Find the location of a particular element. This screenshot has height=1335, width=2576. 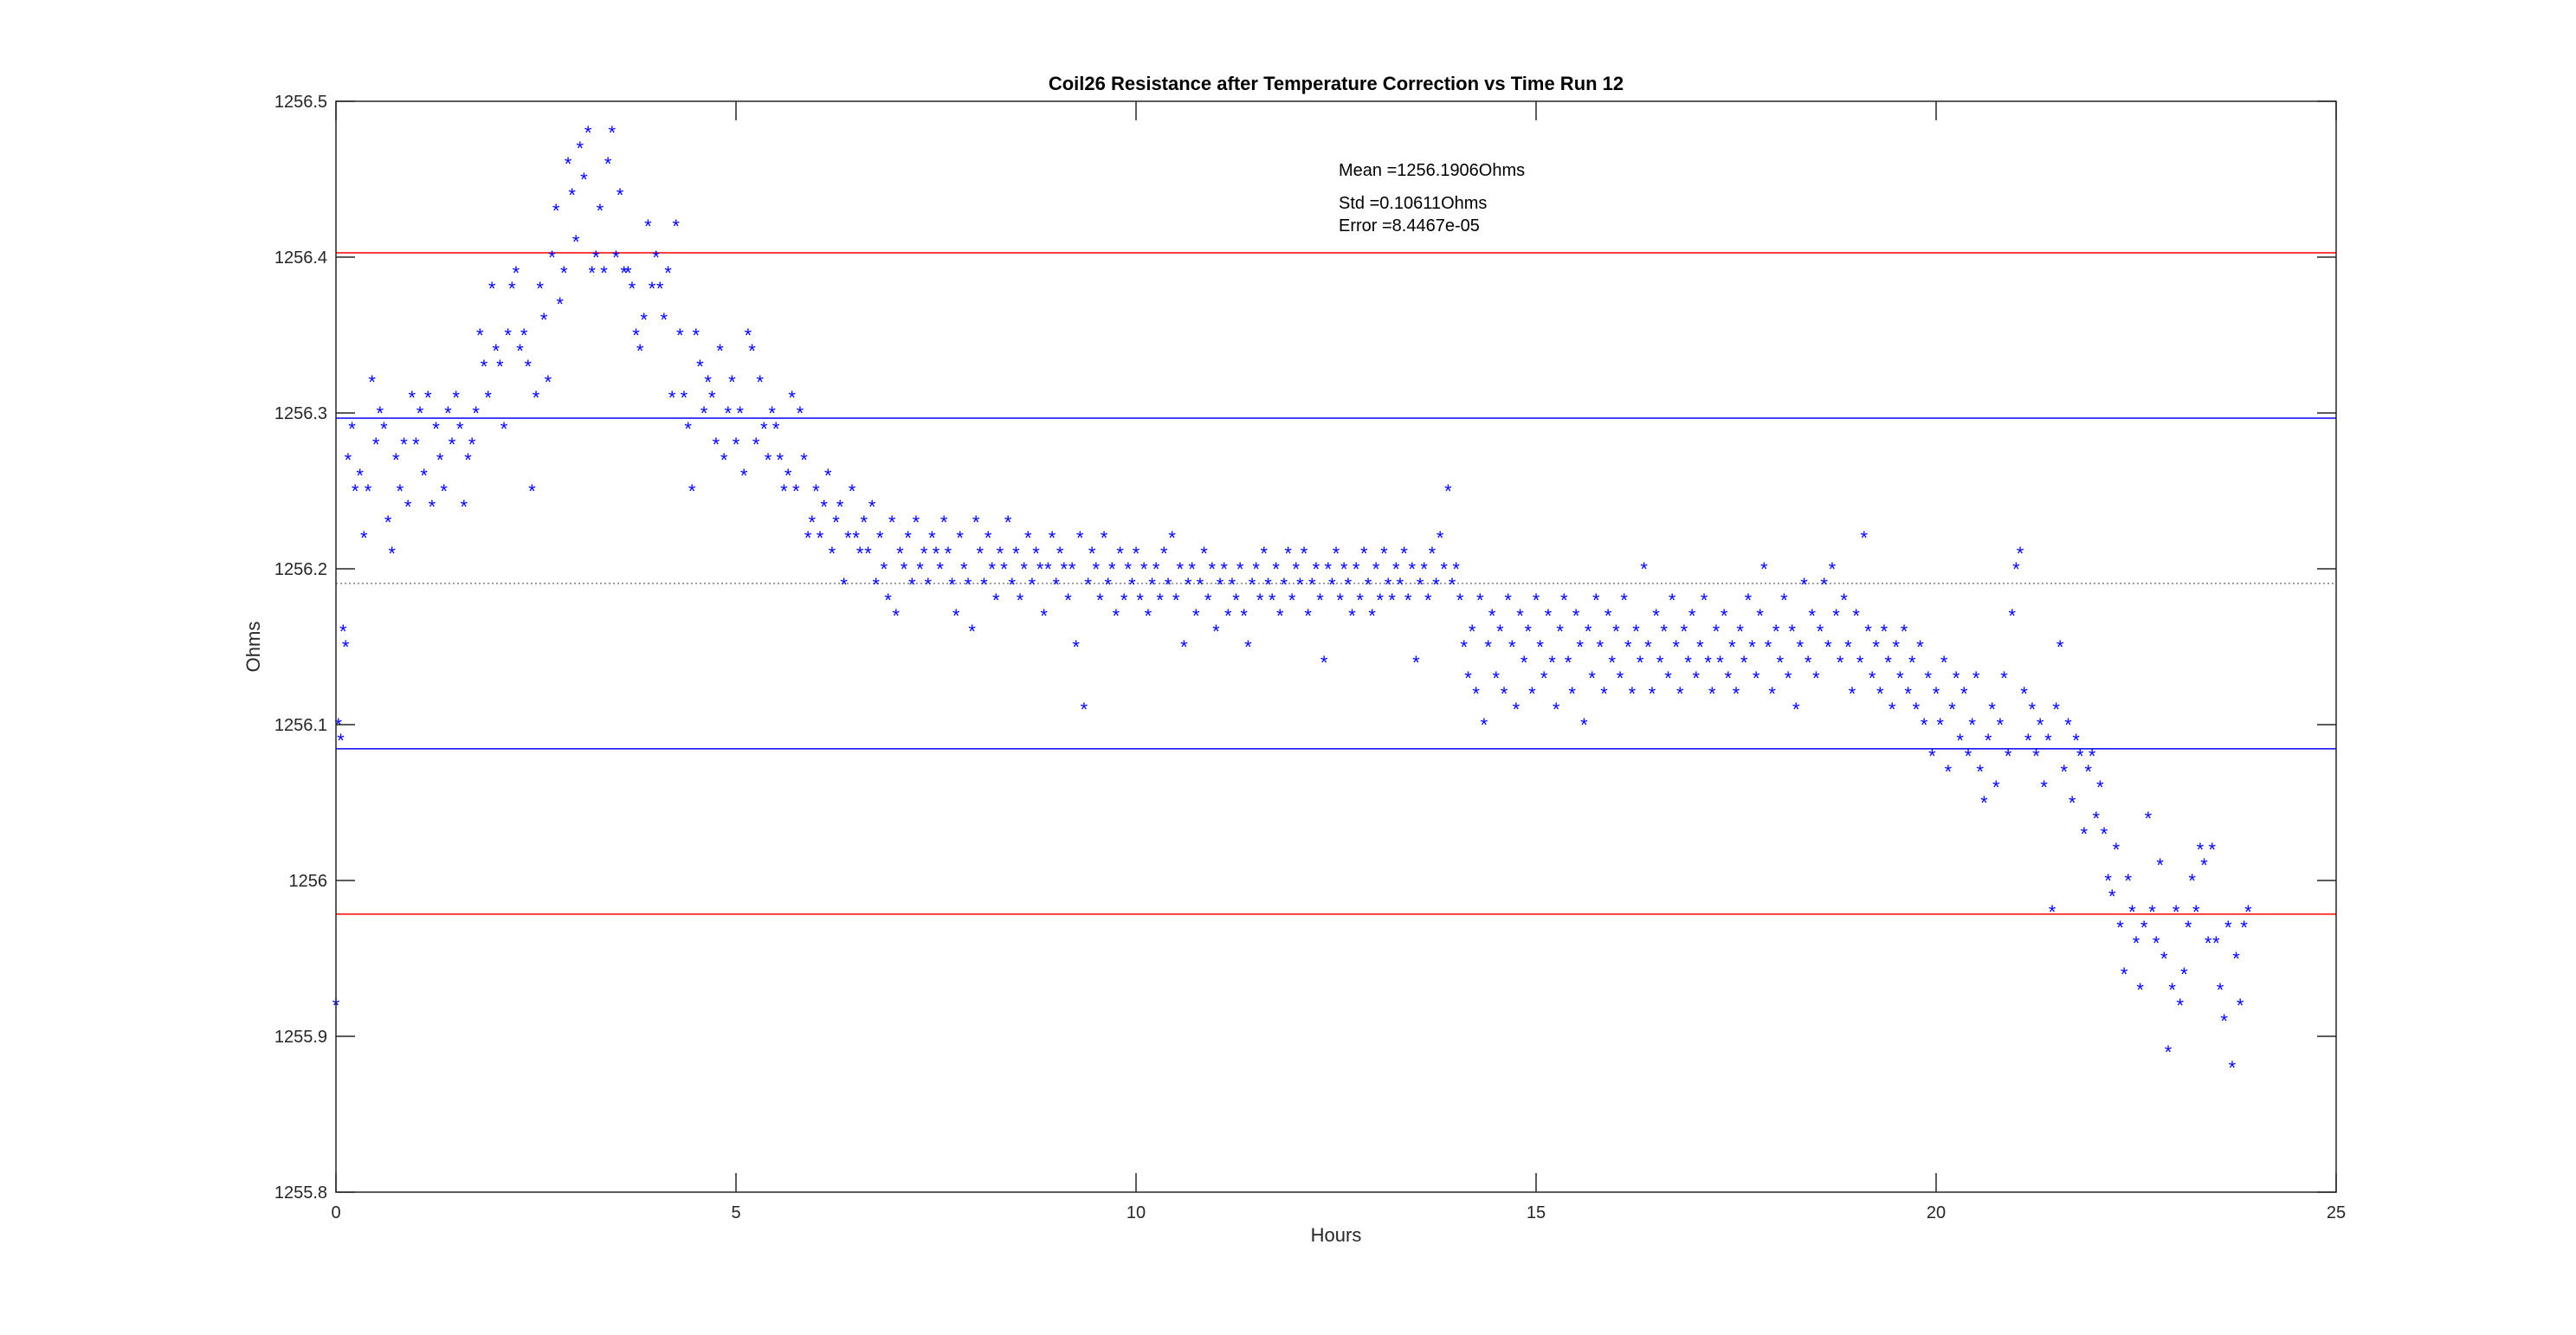

y-tick-label: 1256.5 is located at coordinates (300, 103).